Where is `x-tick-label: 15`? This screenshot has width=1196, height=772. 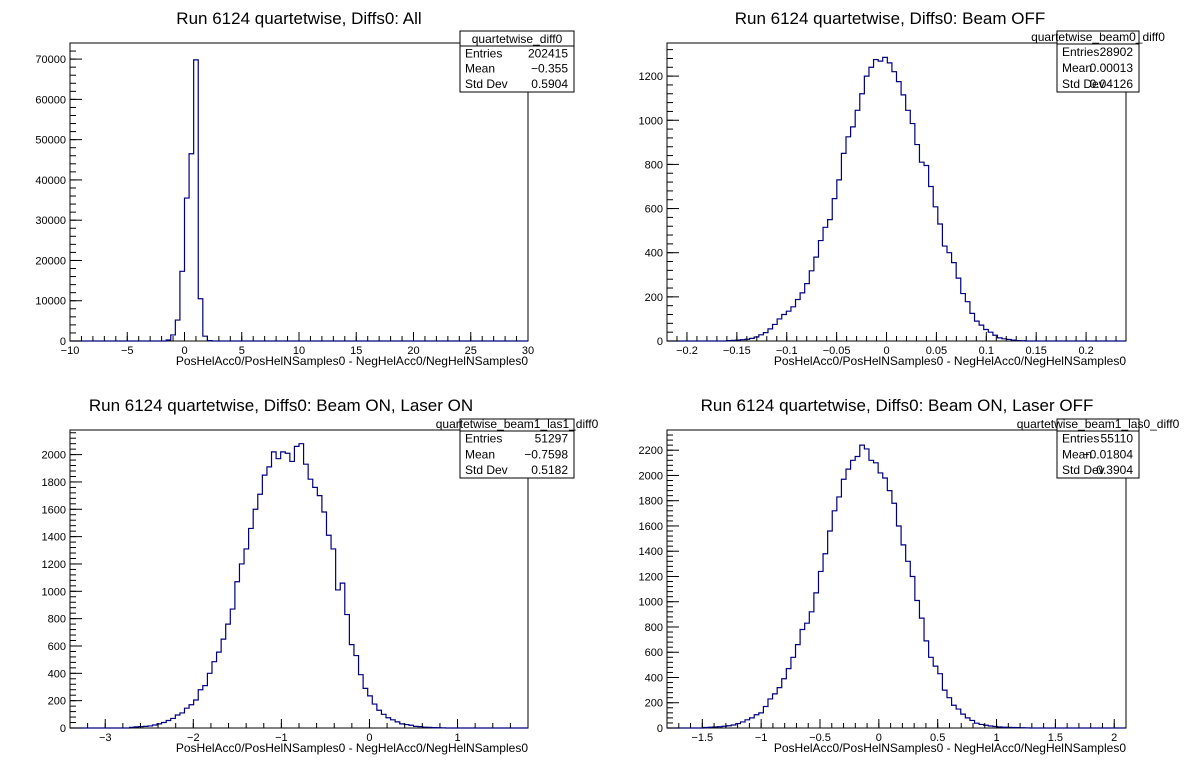 x-tick-label: 15 is located at coordinates (356, 351).